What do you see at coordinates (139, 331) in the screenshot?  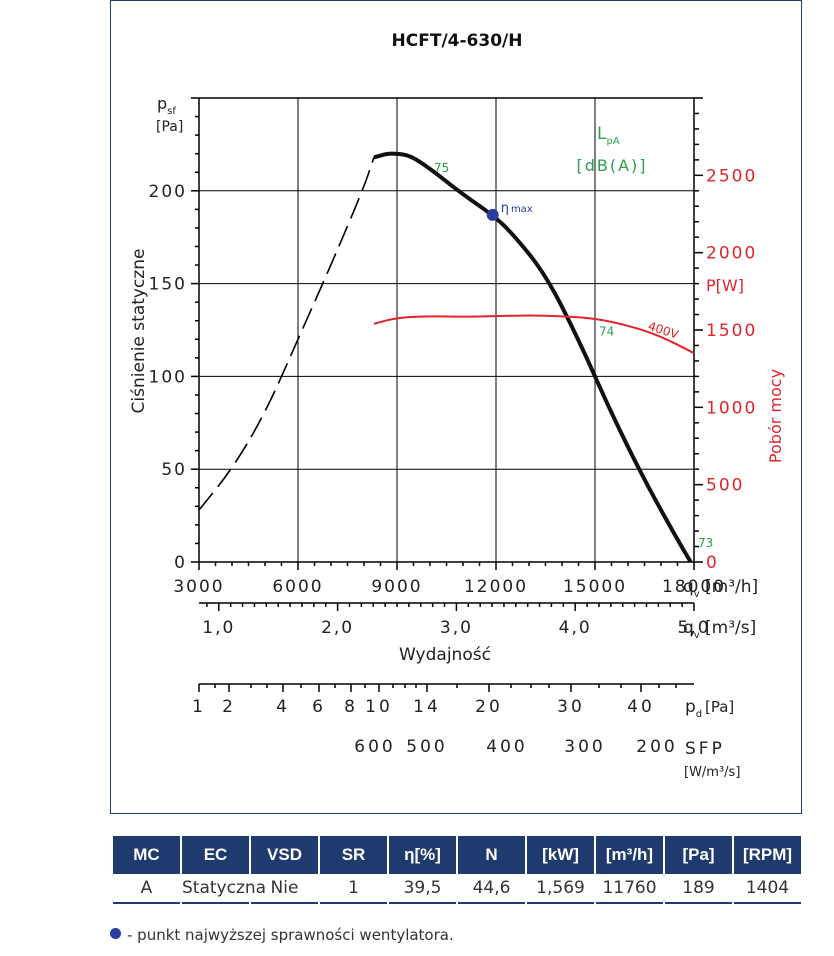 I see `y-axis-label: Ciśnienie statyczne` at bounding box center [139, 331].